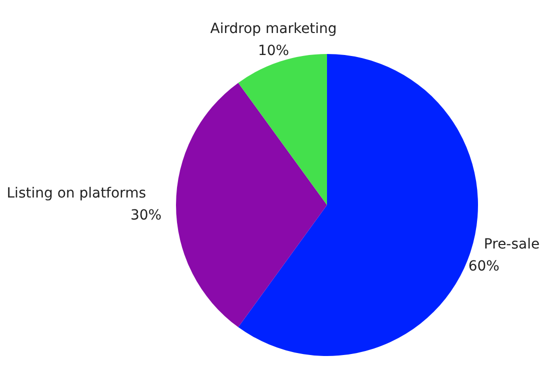 This screenshot has width=558, height=370. What do you see at coordinates (146, 216) in the screenshot?
I see `data-label: 30%` at bounding box center [146, 216].